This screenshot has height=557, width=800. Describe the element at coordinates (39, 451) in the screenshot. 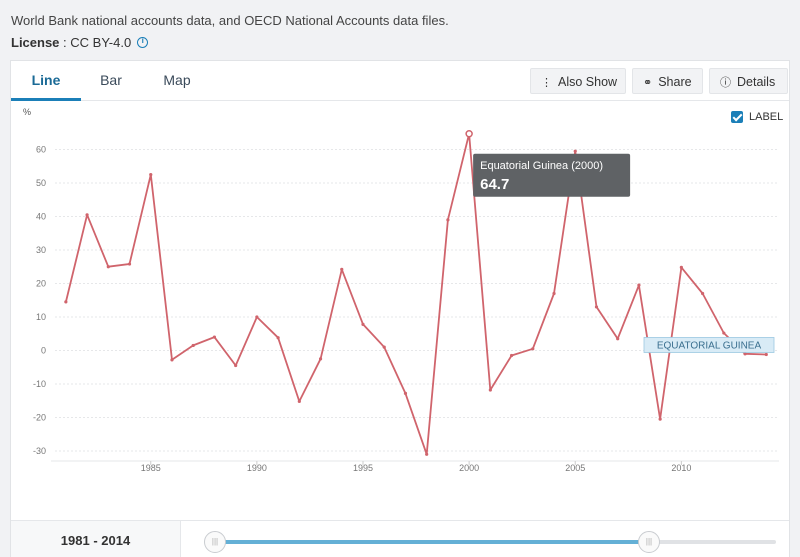

I see `y-tick-label: -30` at that location.